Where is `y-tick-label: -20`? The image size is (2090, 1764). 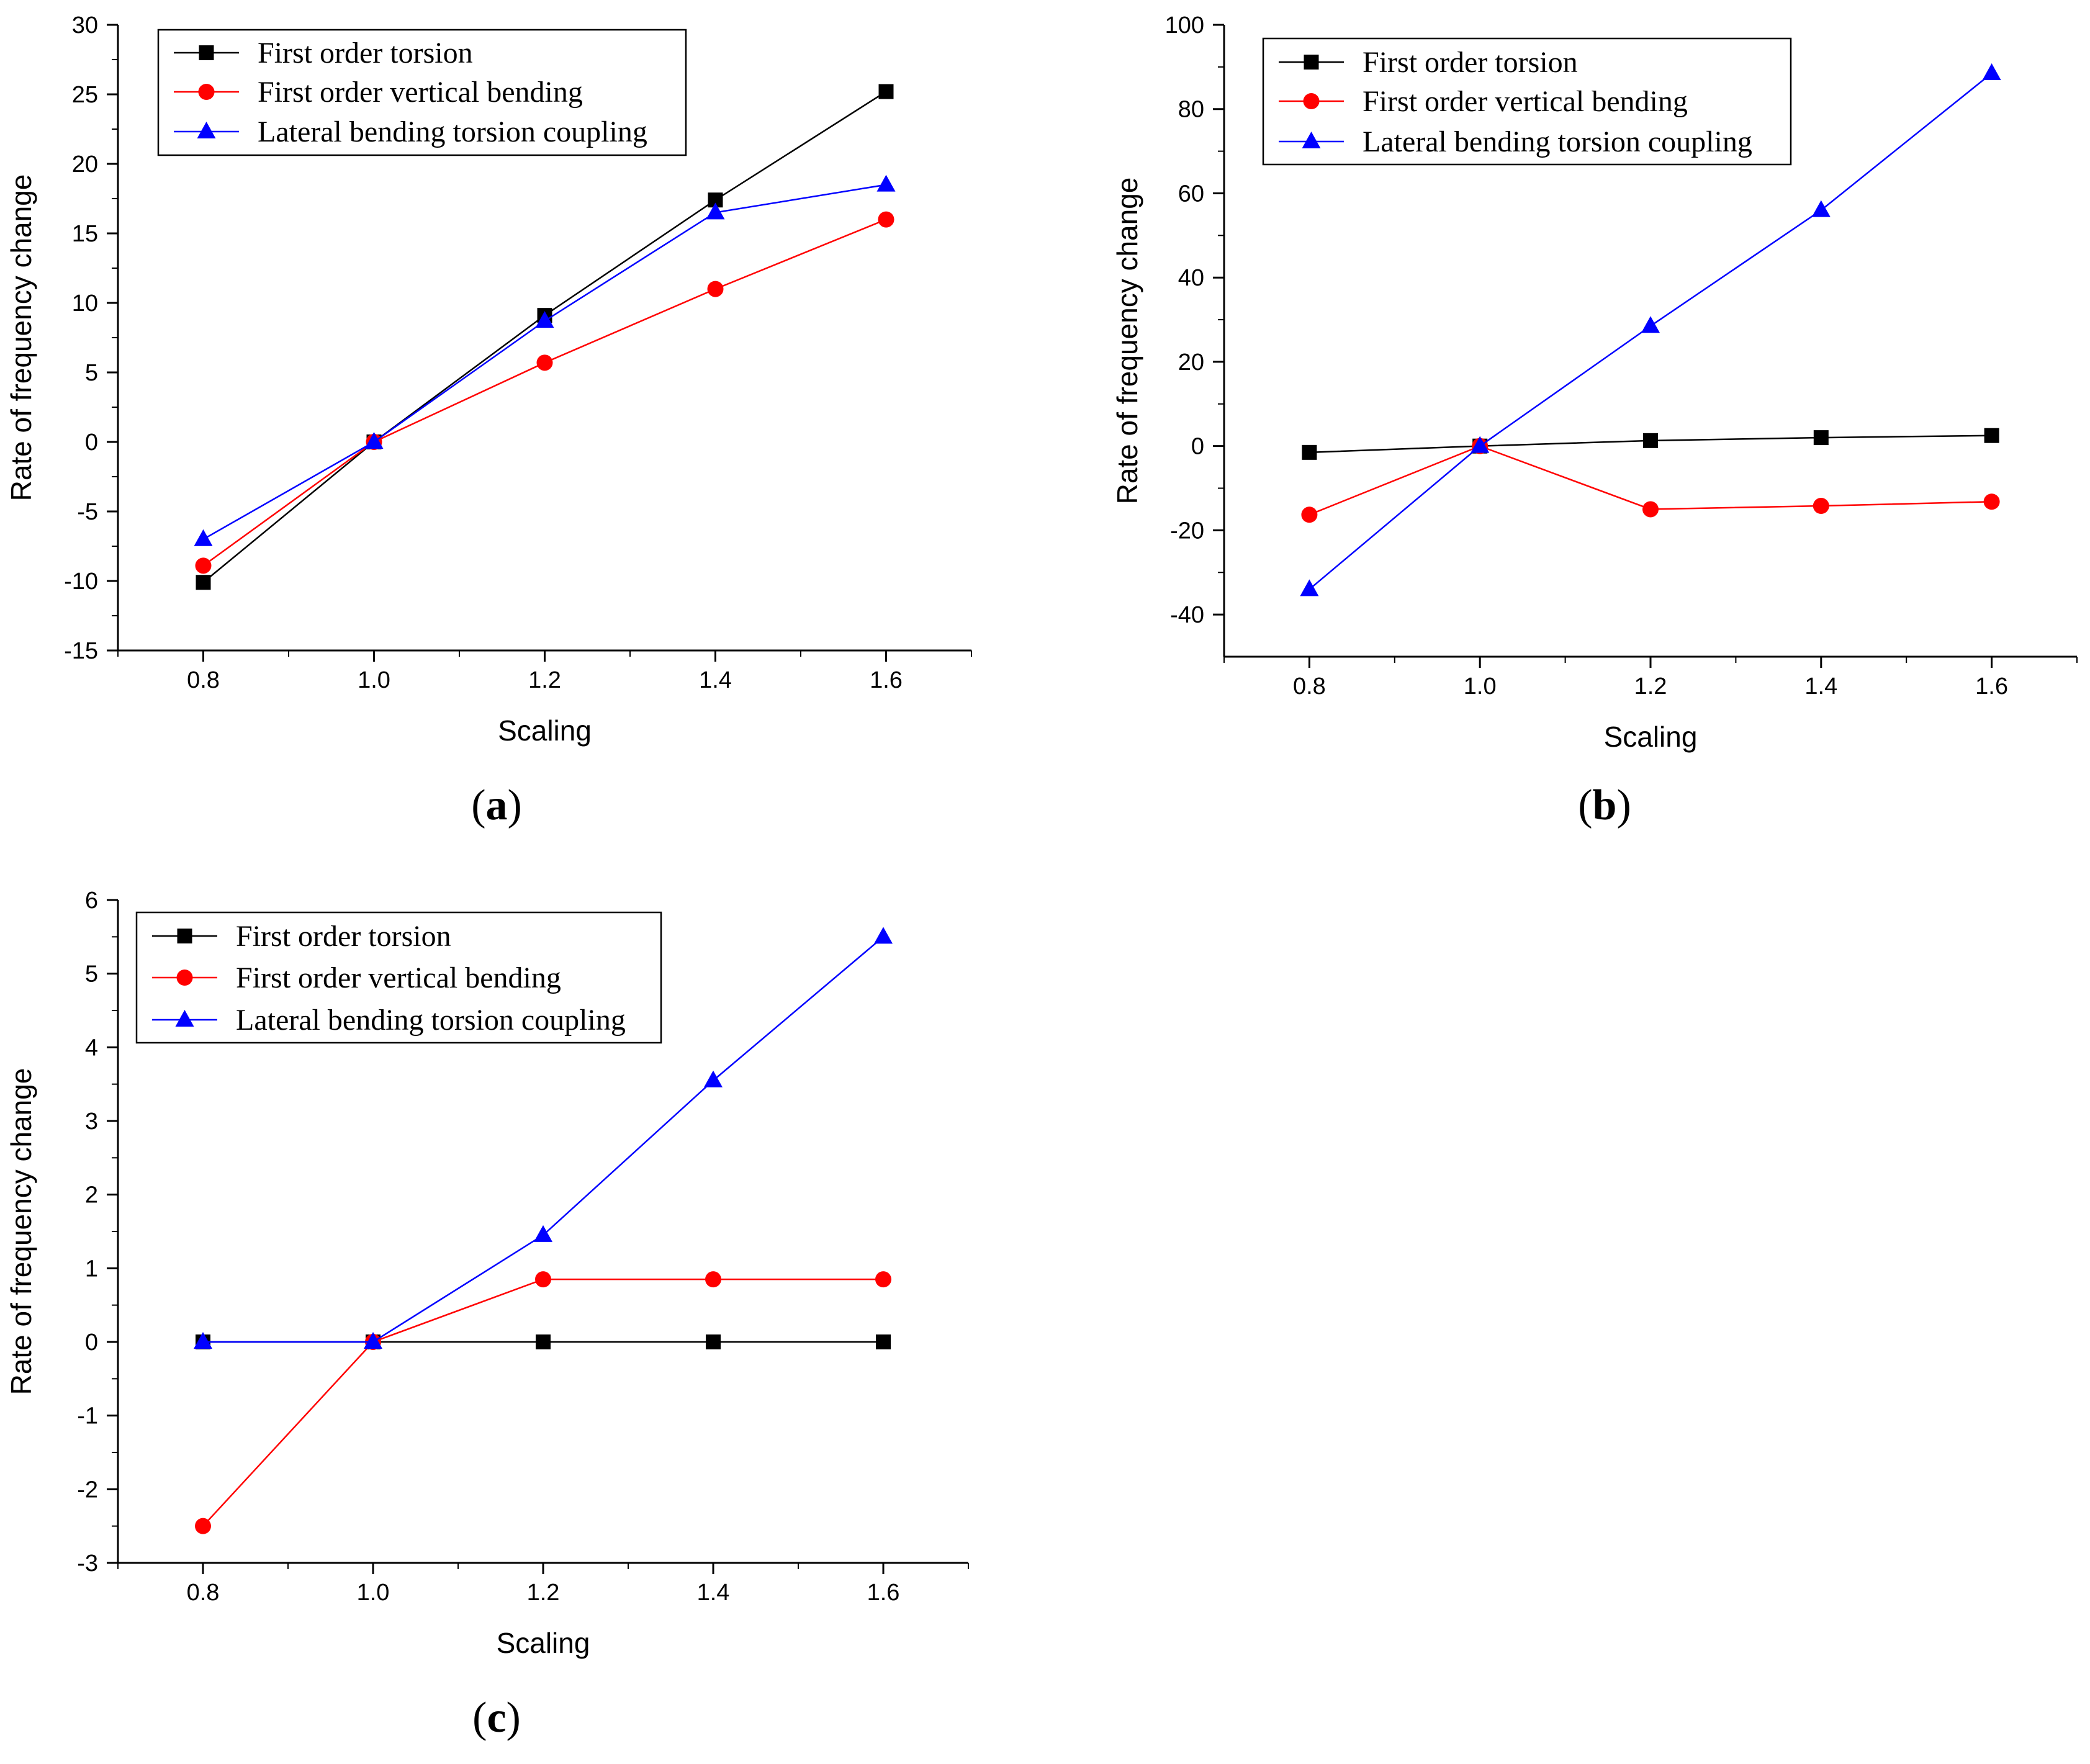
y-tick-label: -20 is located at coordinates (1187, 531).